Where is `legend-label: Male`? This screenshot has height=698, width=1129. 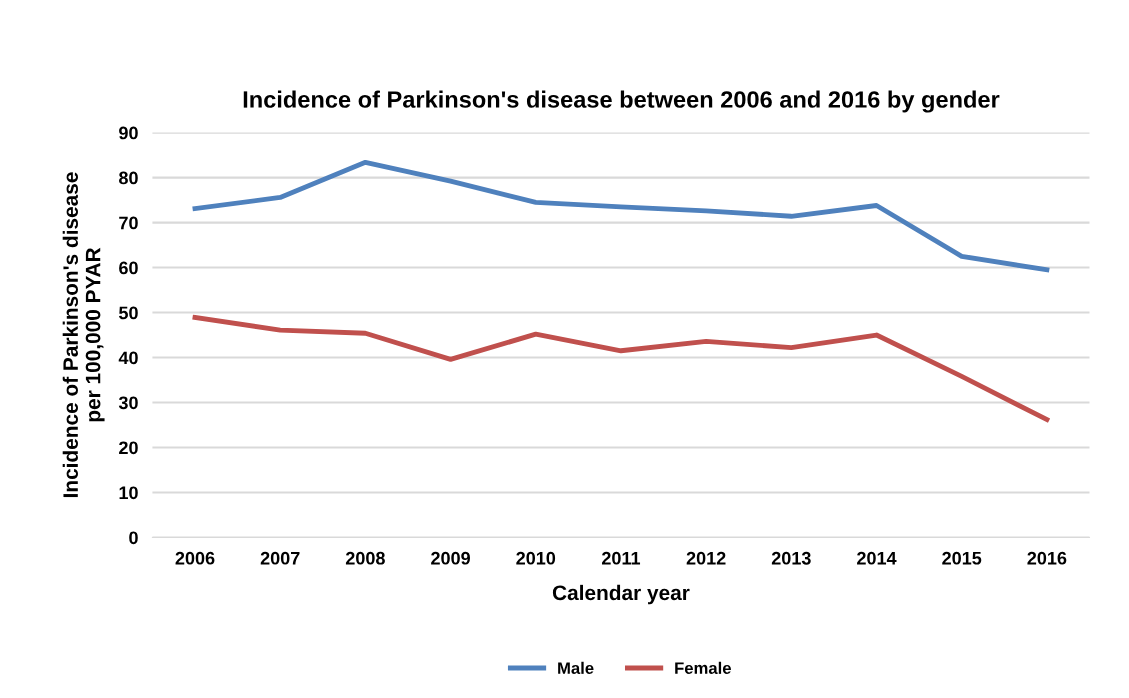 legend-label: Male is located at coordinates (576, 668).